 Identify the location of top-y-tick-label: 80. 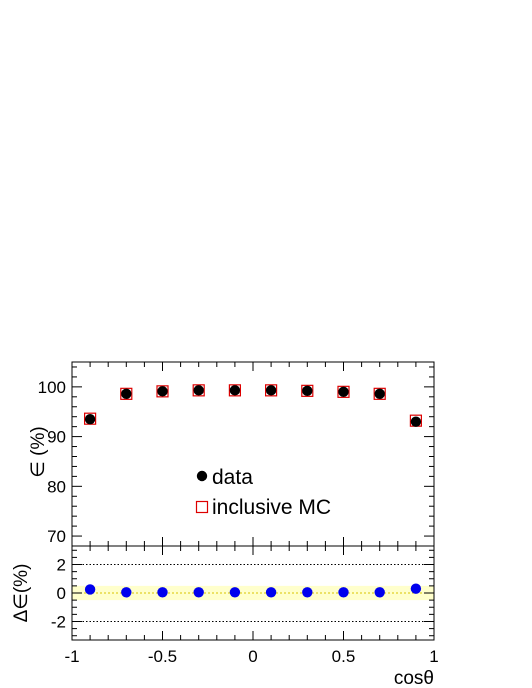
(56, 486).